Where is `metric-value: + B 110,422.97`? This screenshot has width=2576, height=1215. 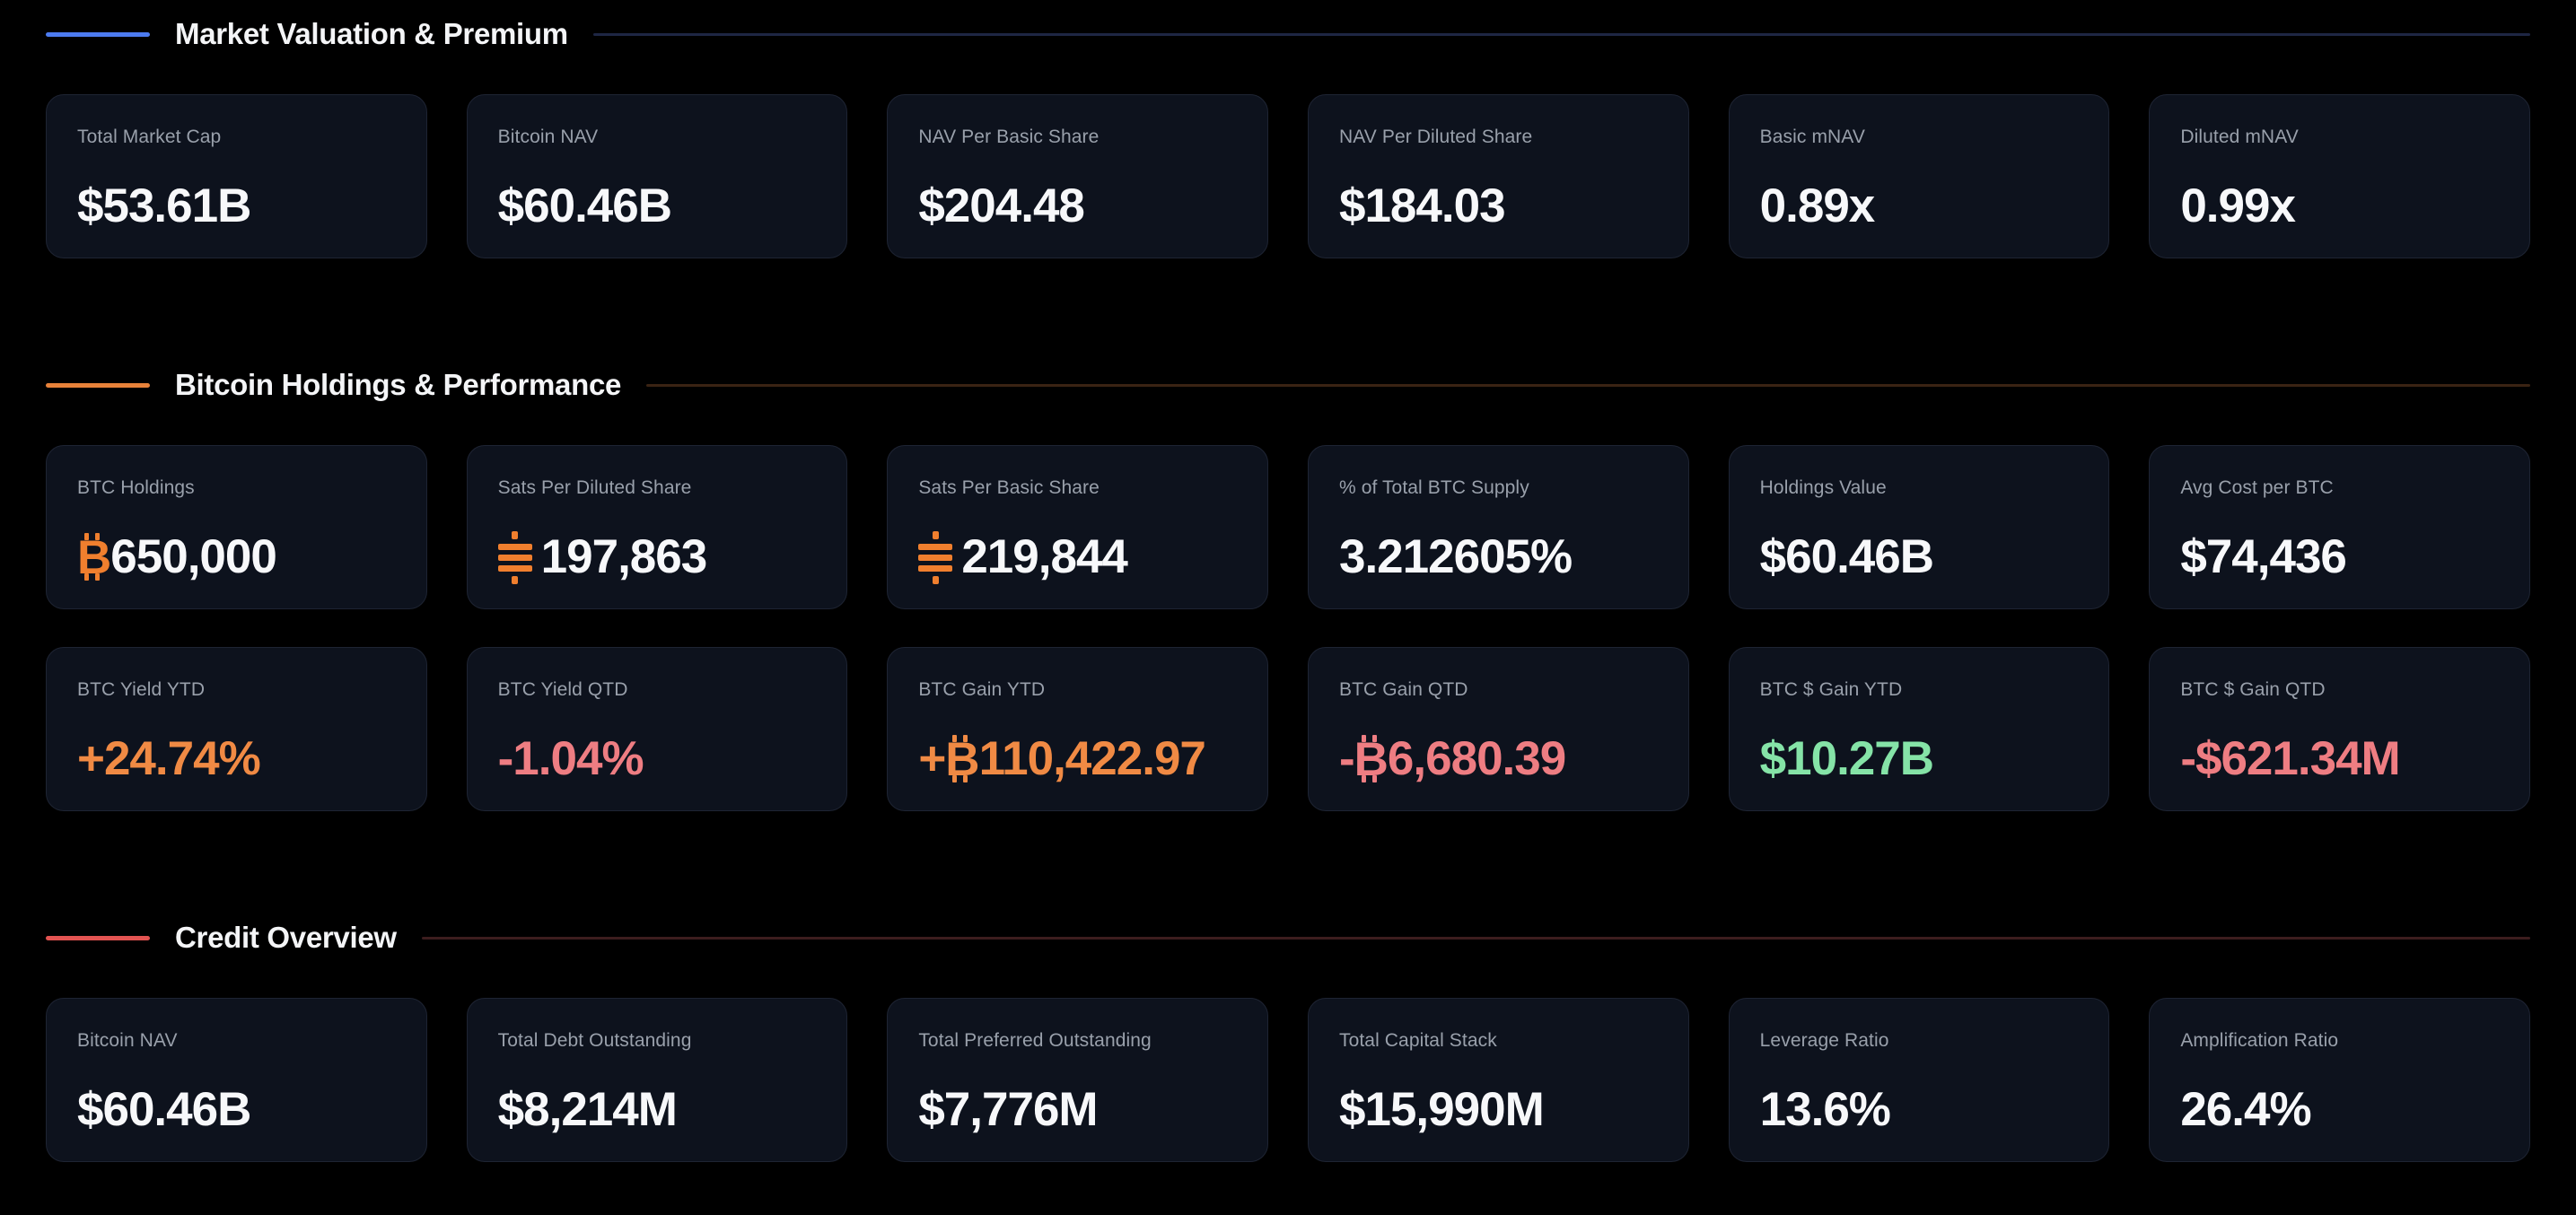 metric-value: + B 110,422.97 is located at coordinates (1077, 759).